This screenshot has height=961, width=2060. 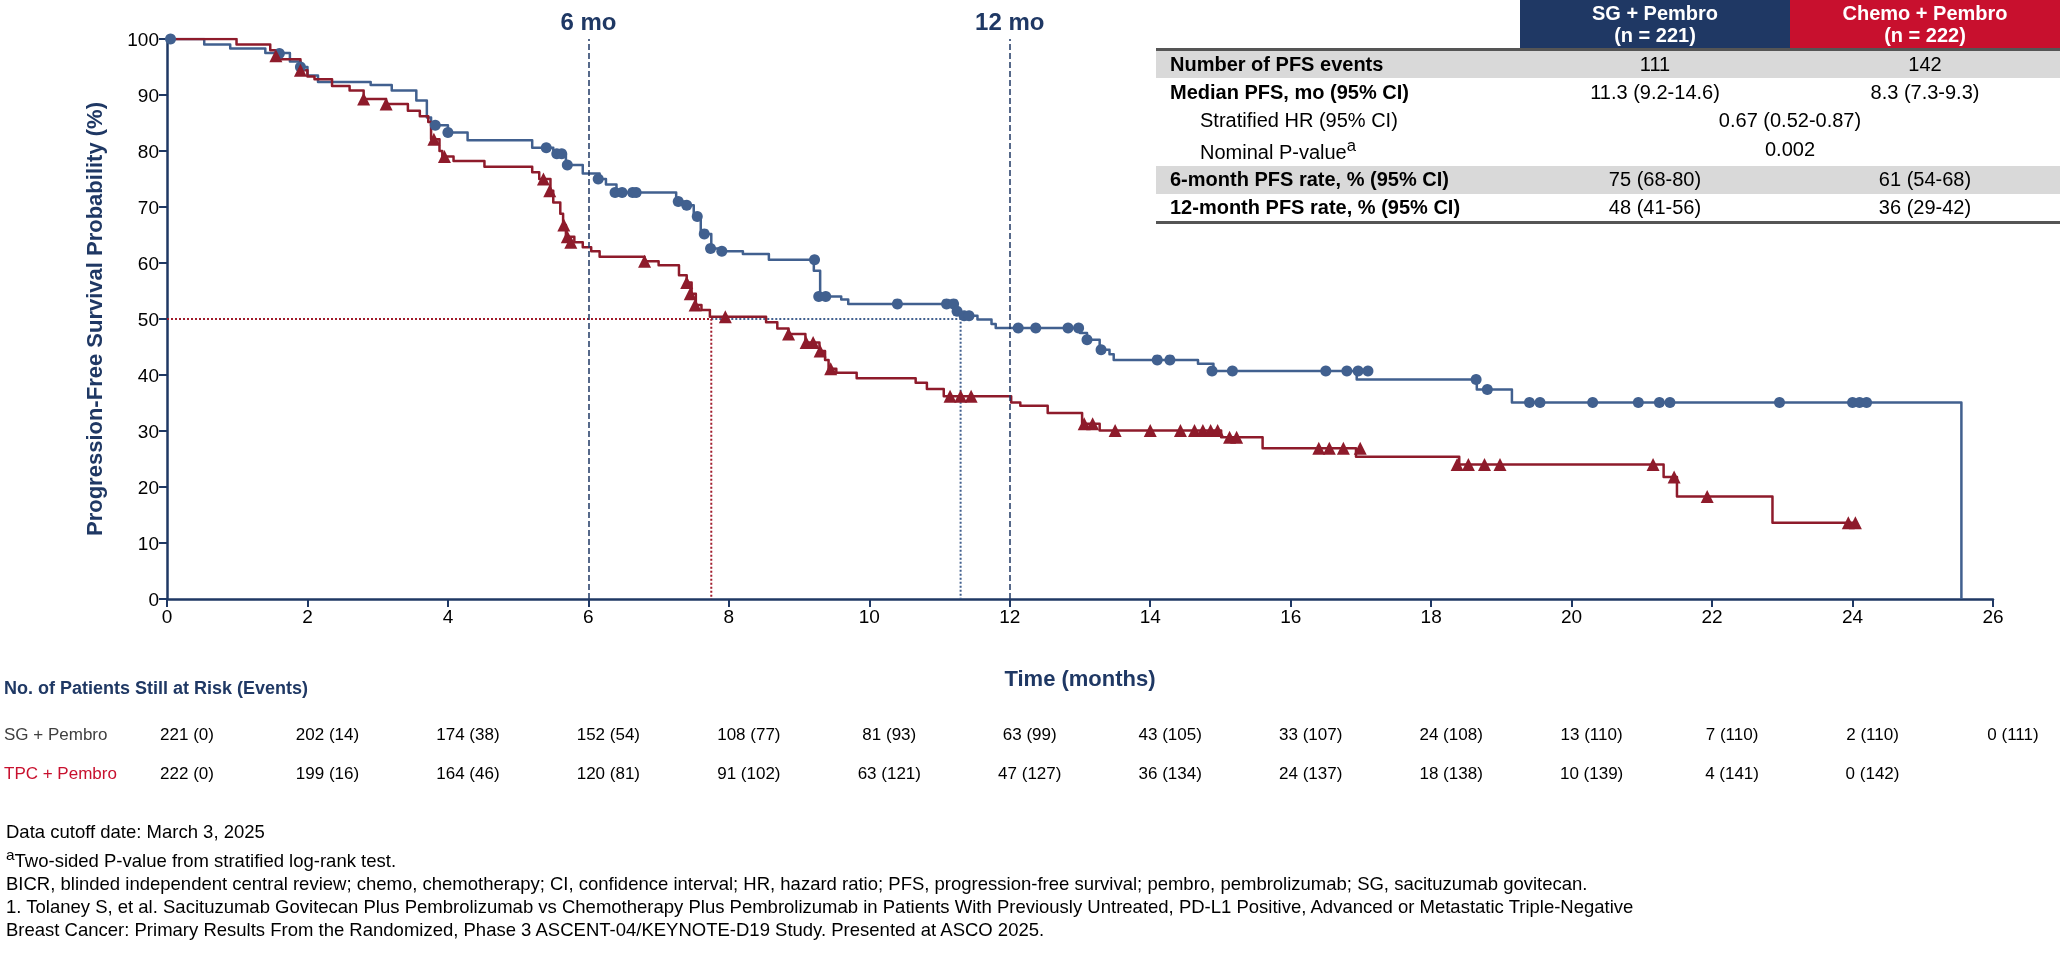 What do you see at coordinates (56, 734) in the screenshot?
I see `category-label: SG + Pembro` at bounding box center [56, 734].